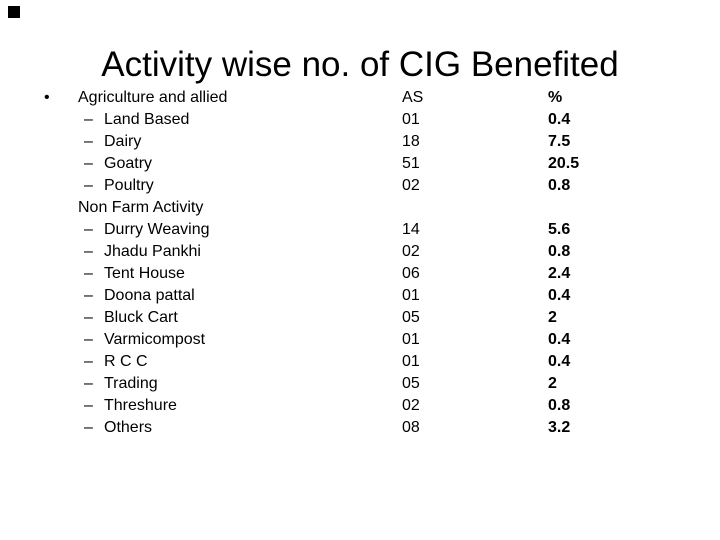 This screenshot has height=540, width=720. I want to click on activity-label: Non Farm Activity, so click(141, 207).